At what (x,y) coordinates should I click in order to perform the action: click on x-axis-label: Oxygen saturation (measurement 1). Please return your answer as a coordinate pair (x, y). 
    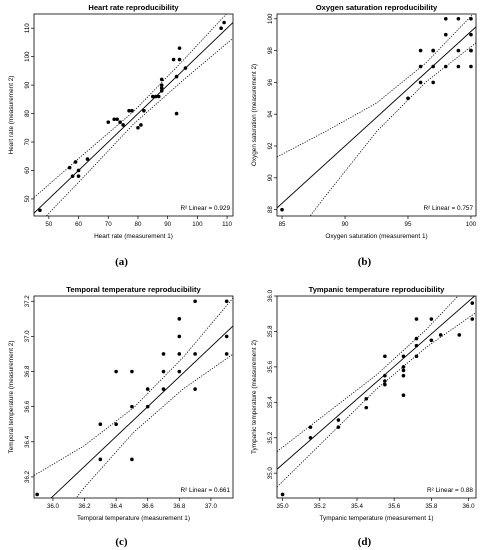
    Looking at the image, I should click on (376, 236).